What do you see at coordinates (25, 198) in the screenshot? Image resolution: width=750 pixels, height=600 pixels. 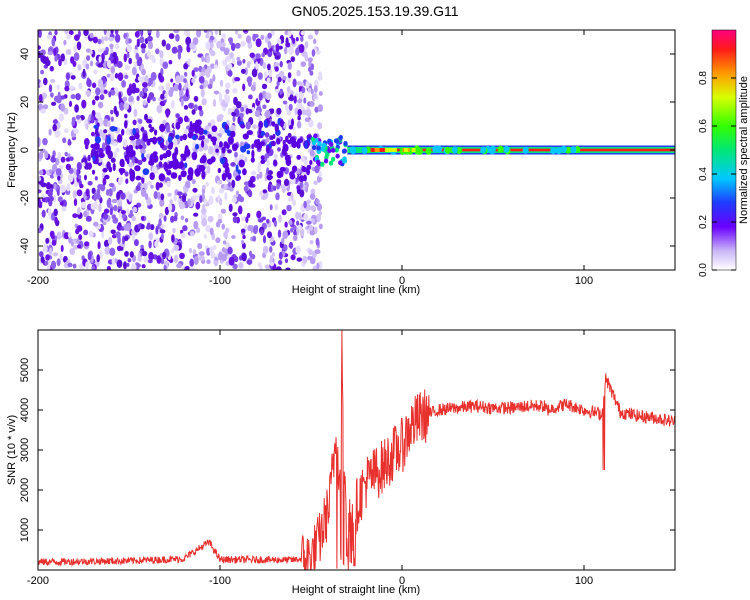 I see `heatmap-y-tick-label: -20` at bounding box center [25, 198].